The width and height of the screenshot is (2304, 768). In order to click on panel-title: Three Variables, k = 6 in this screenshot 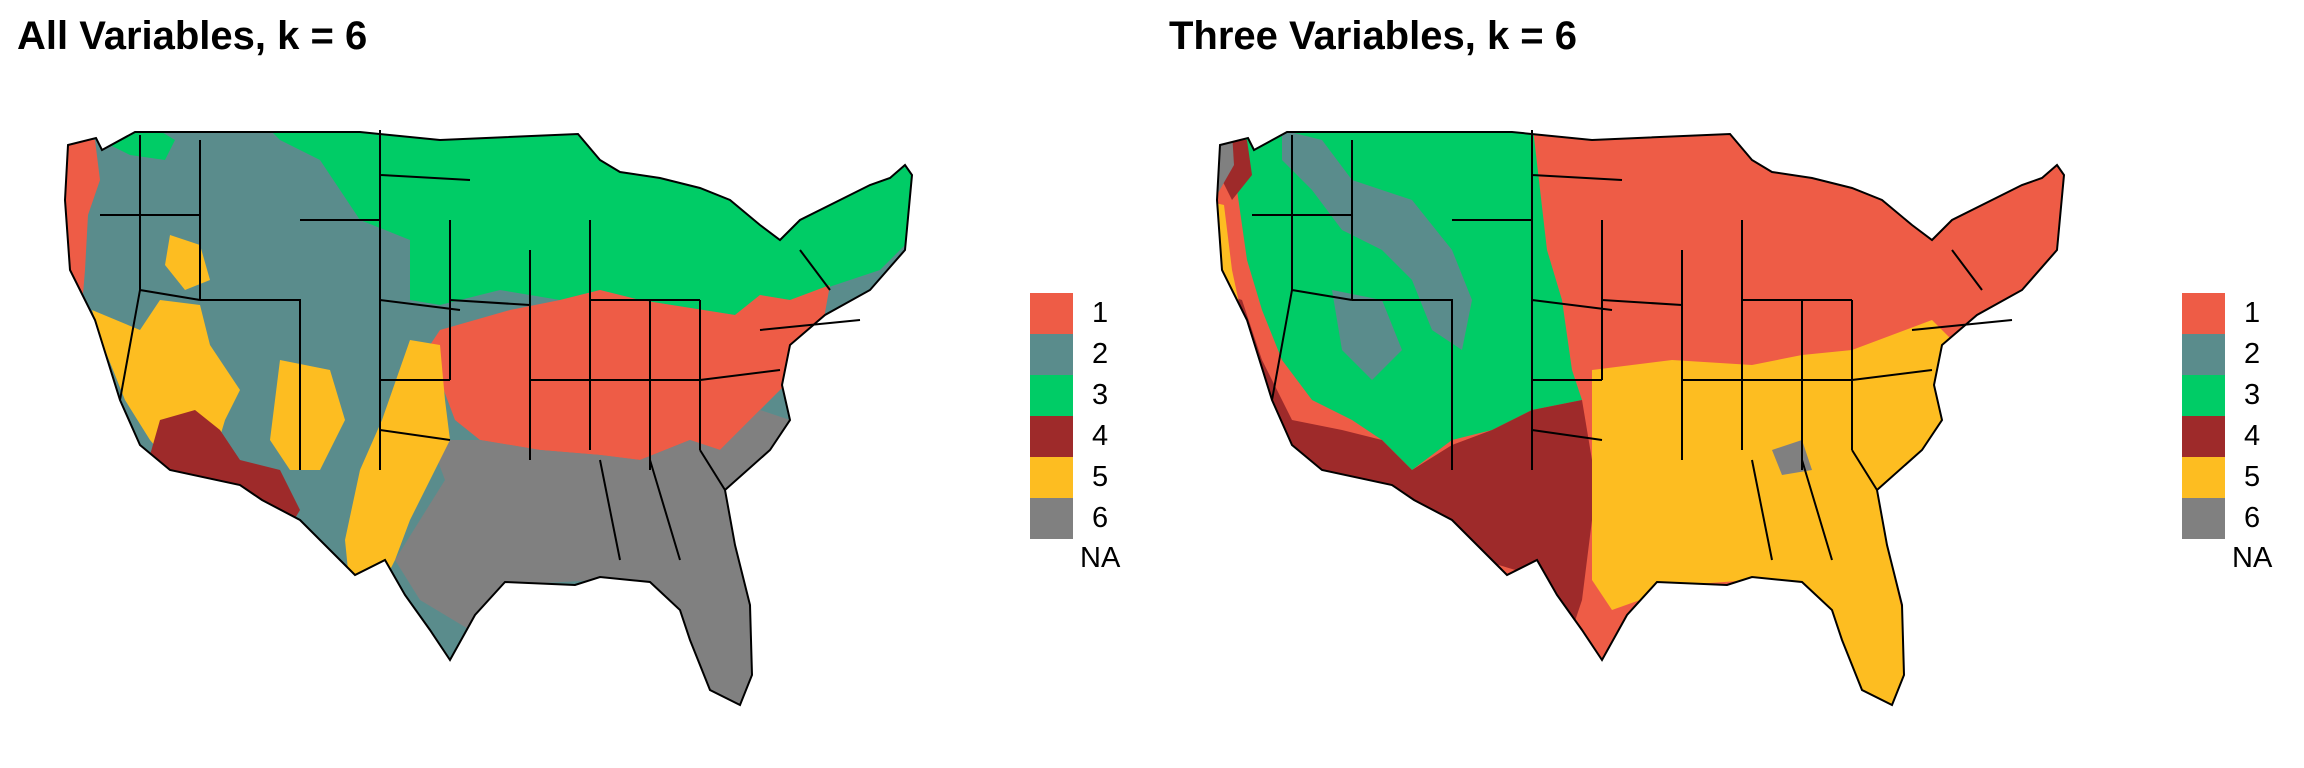, I will do `click(1373, 36)`.